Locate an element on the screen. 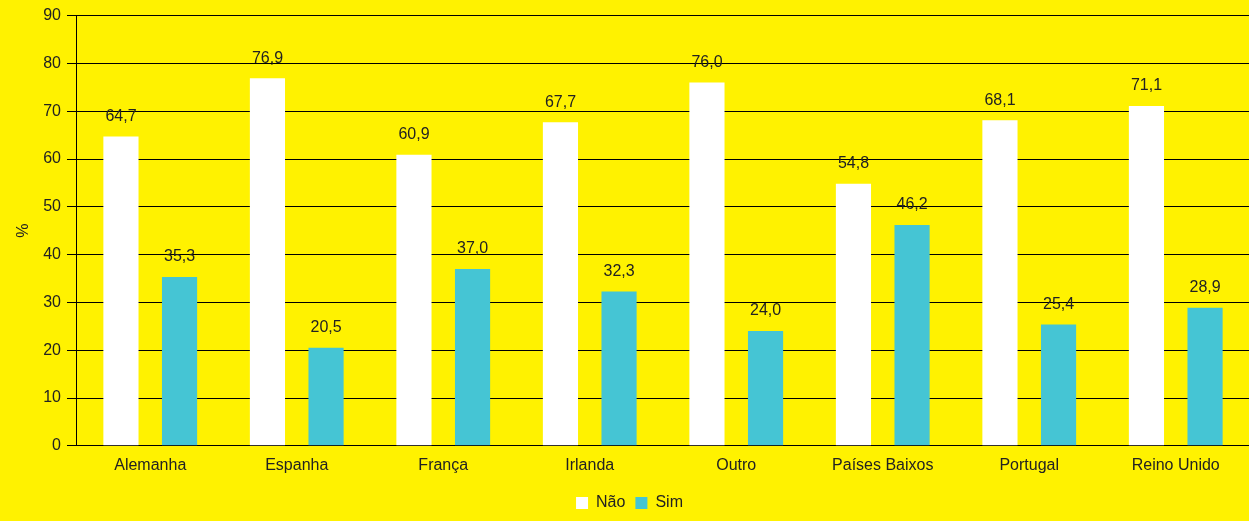  y-tick-label: 0 is located at coordinates (57, 445).